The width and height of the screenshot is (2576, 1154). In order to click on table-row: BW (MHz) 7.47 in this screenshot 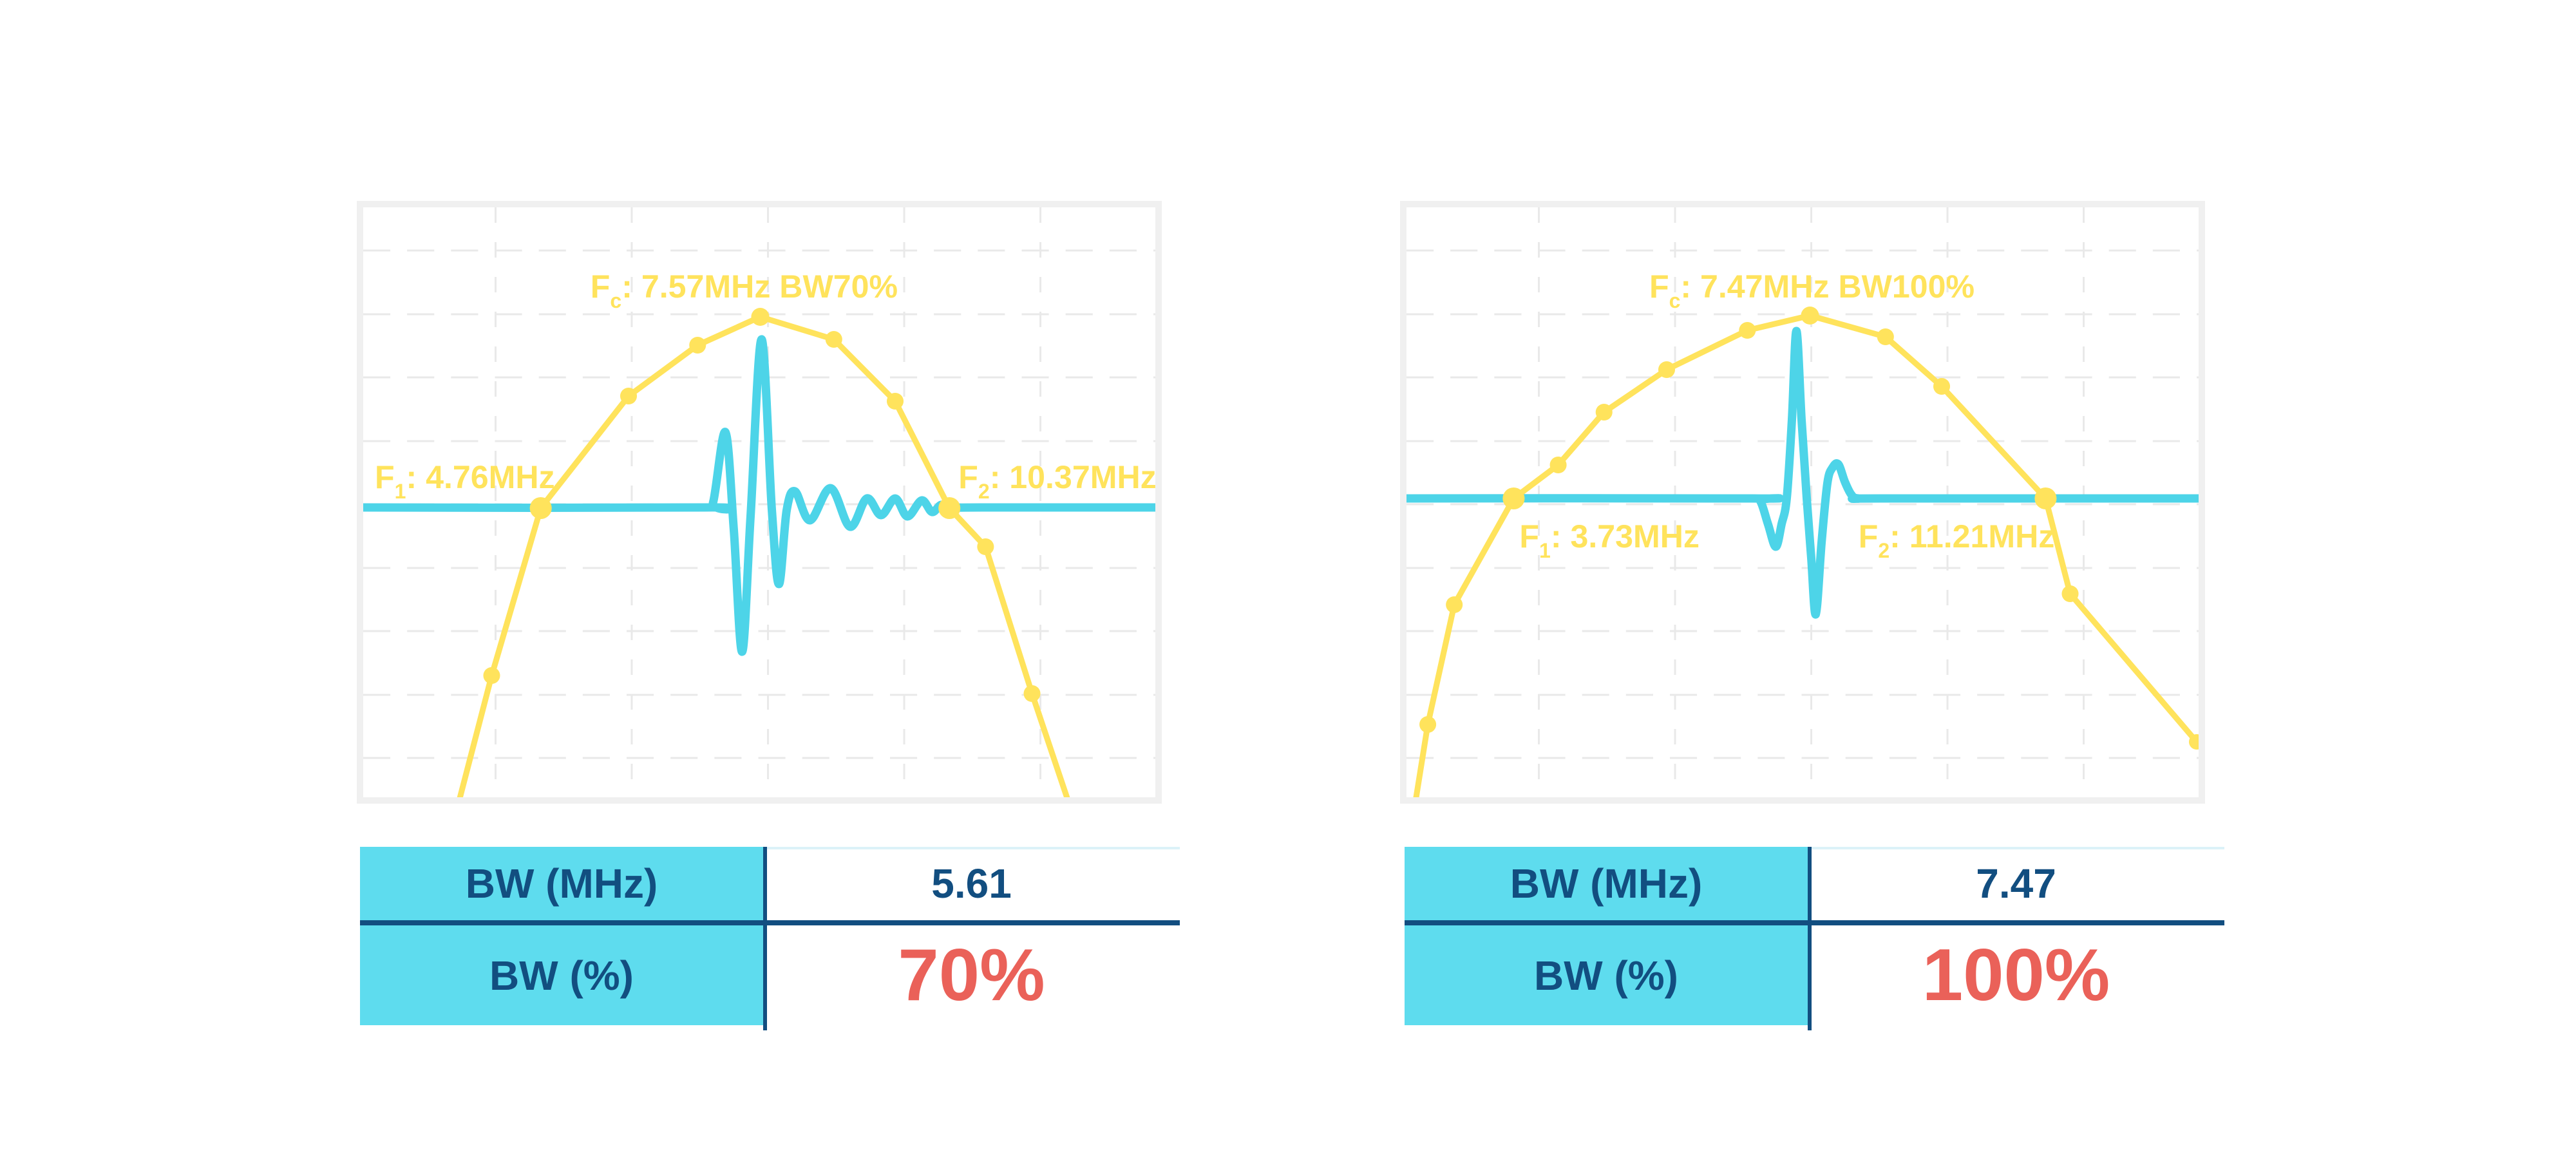, I will do `click(1814, 884)`.